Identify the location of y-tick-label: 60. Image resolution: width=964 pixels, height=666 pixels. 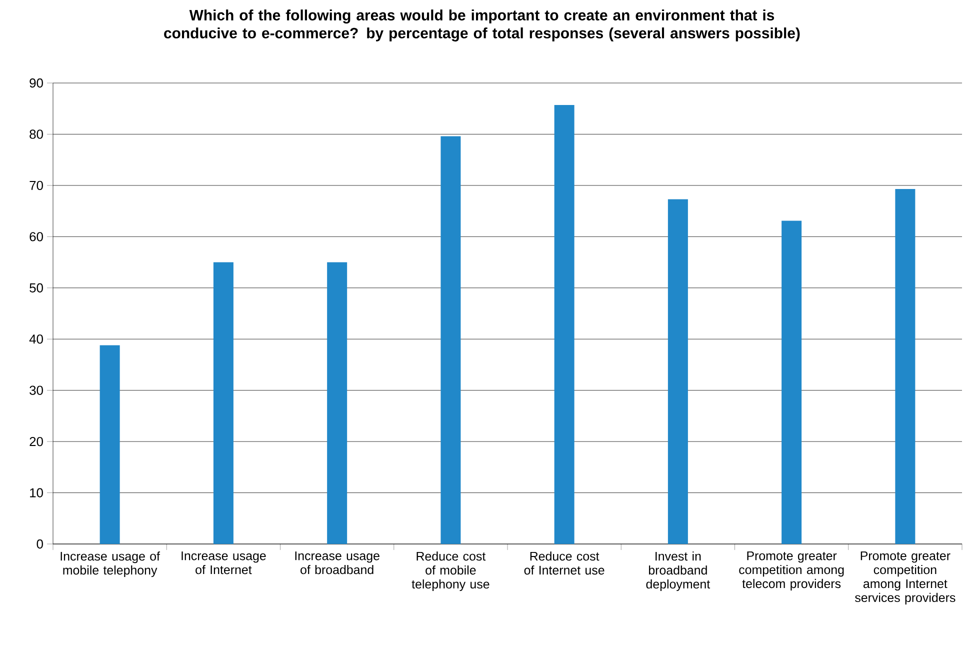
(36, 237).